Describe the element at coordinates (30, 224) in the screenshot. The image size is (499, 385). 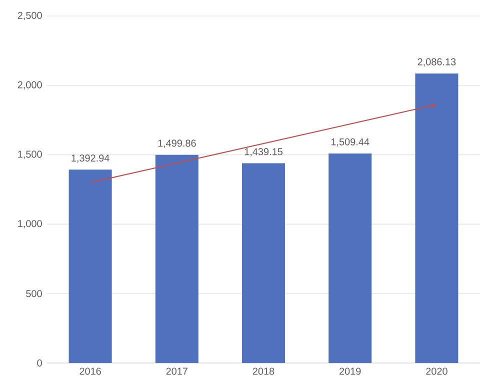
I see `y-tick-label: 1,000` at that location.